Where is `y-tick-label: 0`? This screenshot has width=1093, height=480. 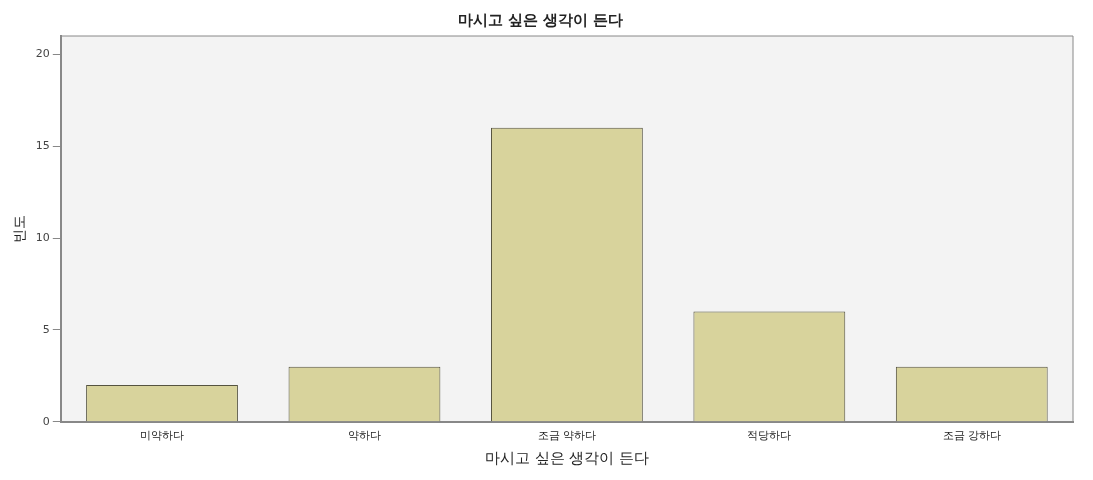 y-tick-label: 0 is located at coordinates (46, 421).